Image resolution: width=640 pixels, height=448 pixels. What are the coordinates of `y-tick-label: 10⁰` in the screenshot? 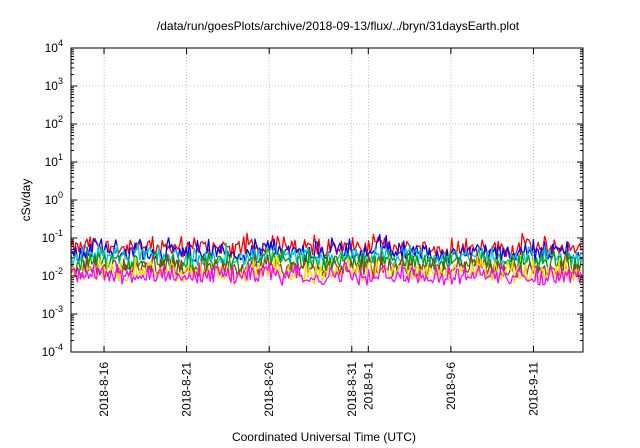 It's located at (54, 198).